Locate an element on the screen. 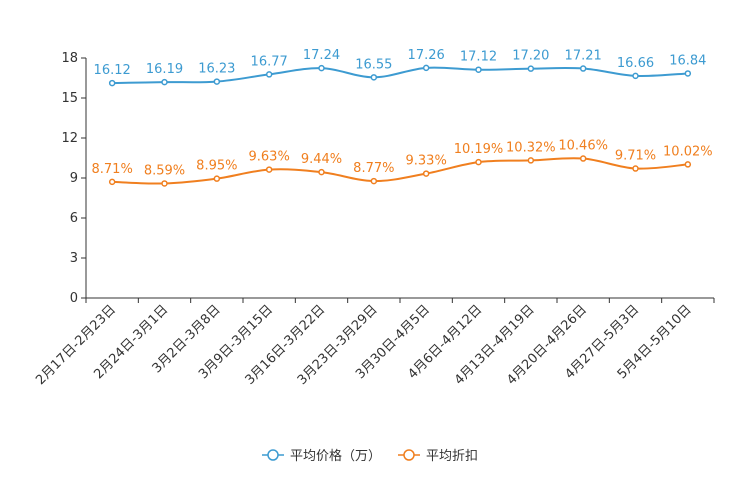 This screenshot has width=744, height=496. data-label: 17.26 is located at coordinates (426, 55).